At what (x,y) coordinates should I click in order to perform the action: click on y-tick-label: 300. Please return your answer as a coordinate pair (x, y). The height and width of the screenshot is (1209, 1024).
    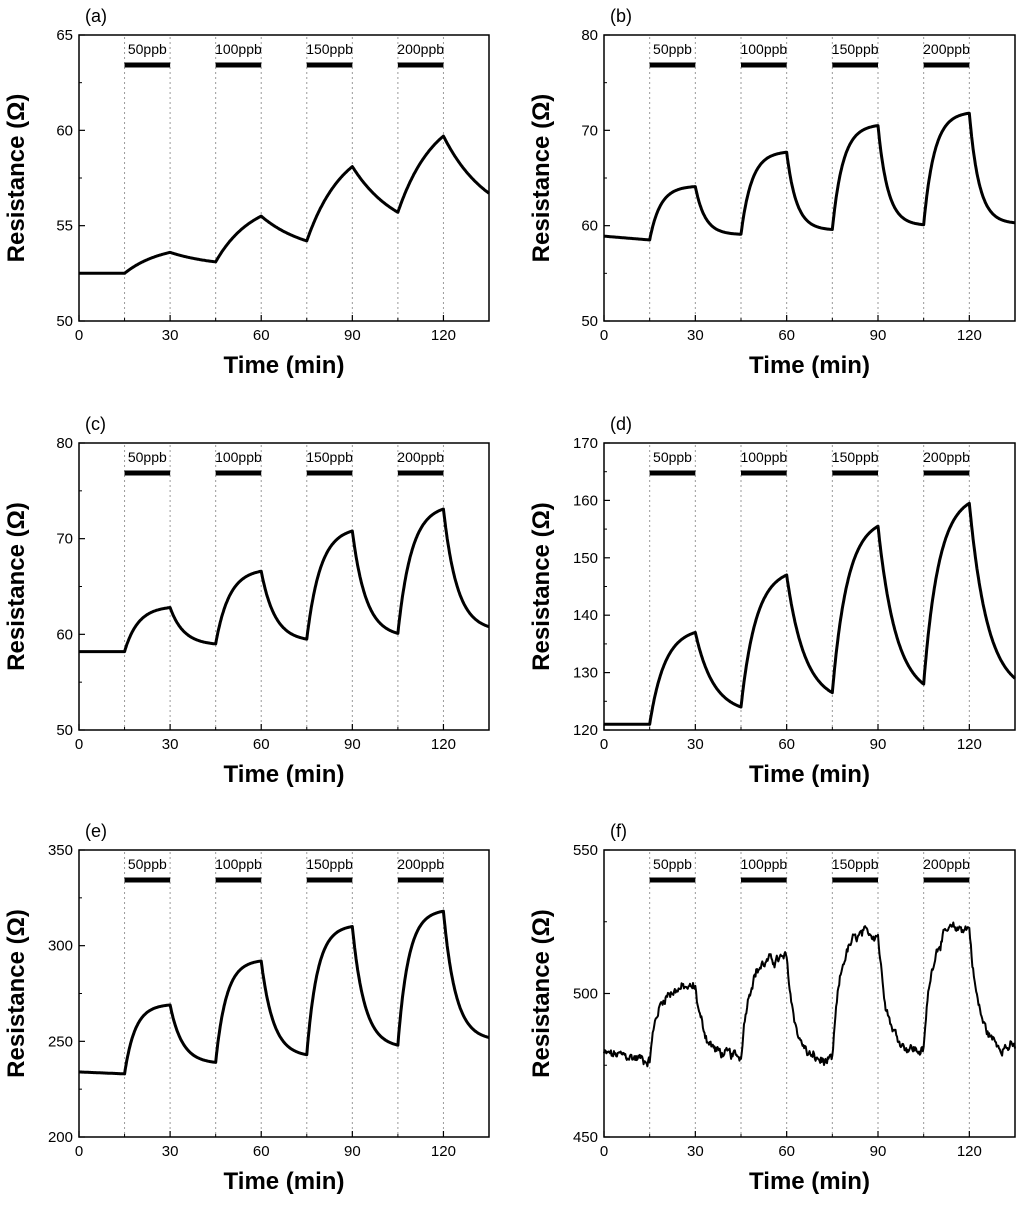
    Looking at the image, I should click on (60, 946).